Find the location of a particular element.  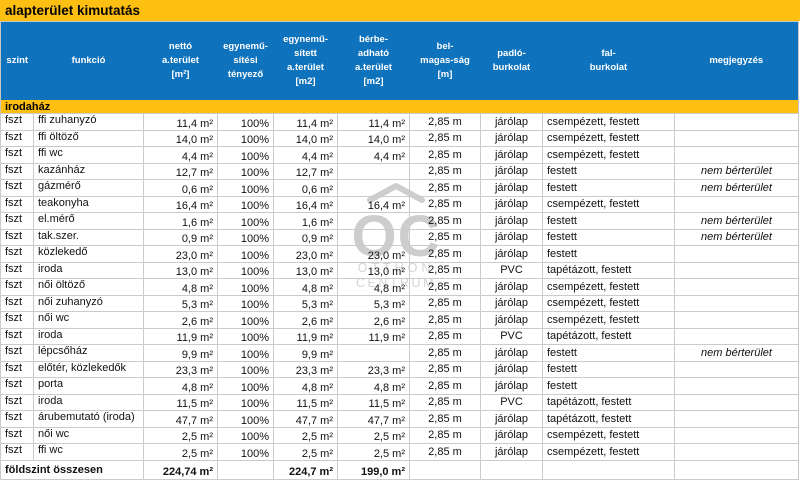

col-header-funkcio: funkció is located at coordinates (88, 60).